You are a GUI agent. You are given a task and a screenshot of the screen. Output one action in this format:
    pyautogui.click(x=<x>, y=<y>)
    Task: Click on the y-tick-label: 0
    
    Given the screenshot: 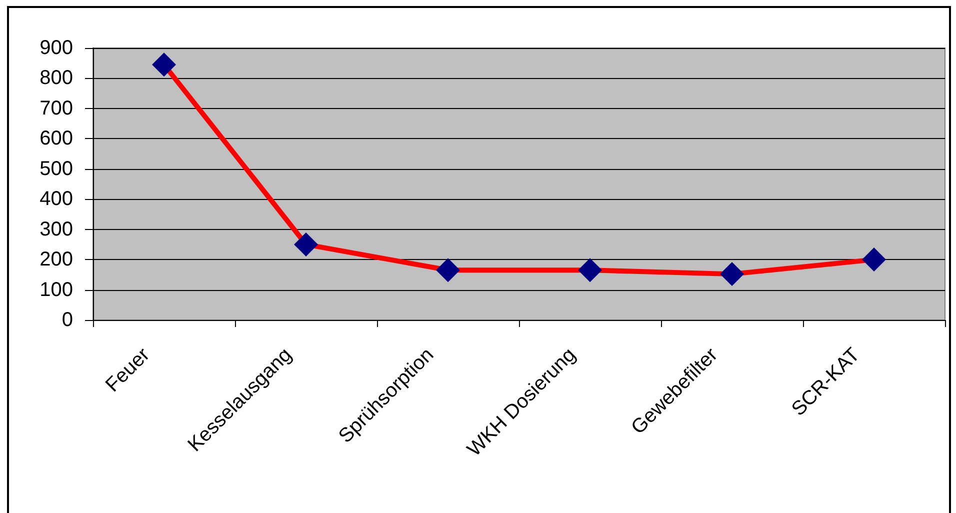 What is the action you would take?
    pyautogui.click(x=67, y=320)
    